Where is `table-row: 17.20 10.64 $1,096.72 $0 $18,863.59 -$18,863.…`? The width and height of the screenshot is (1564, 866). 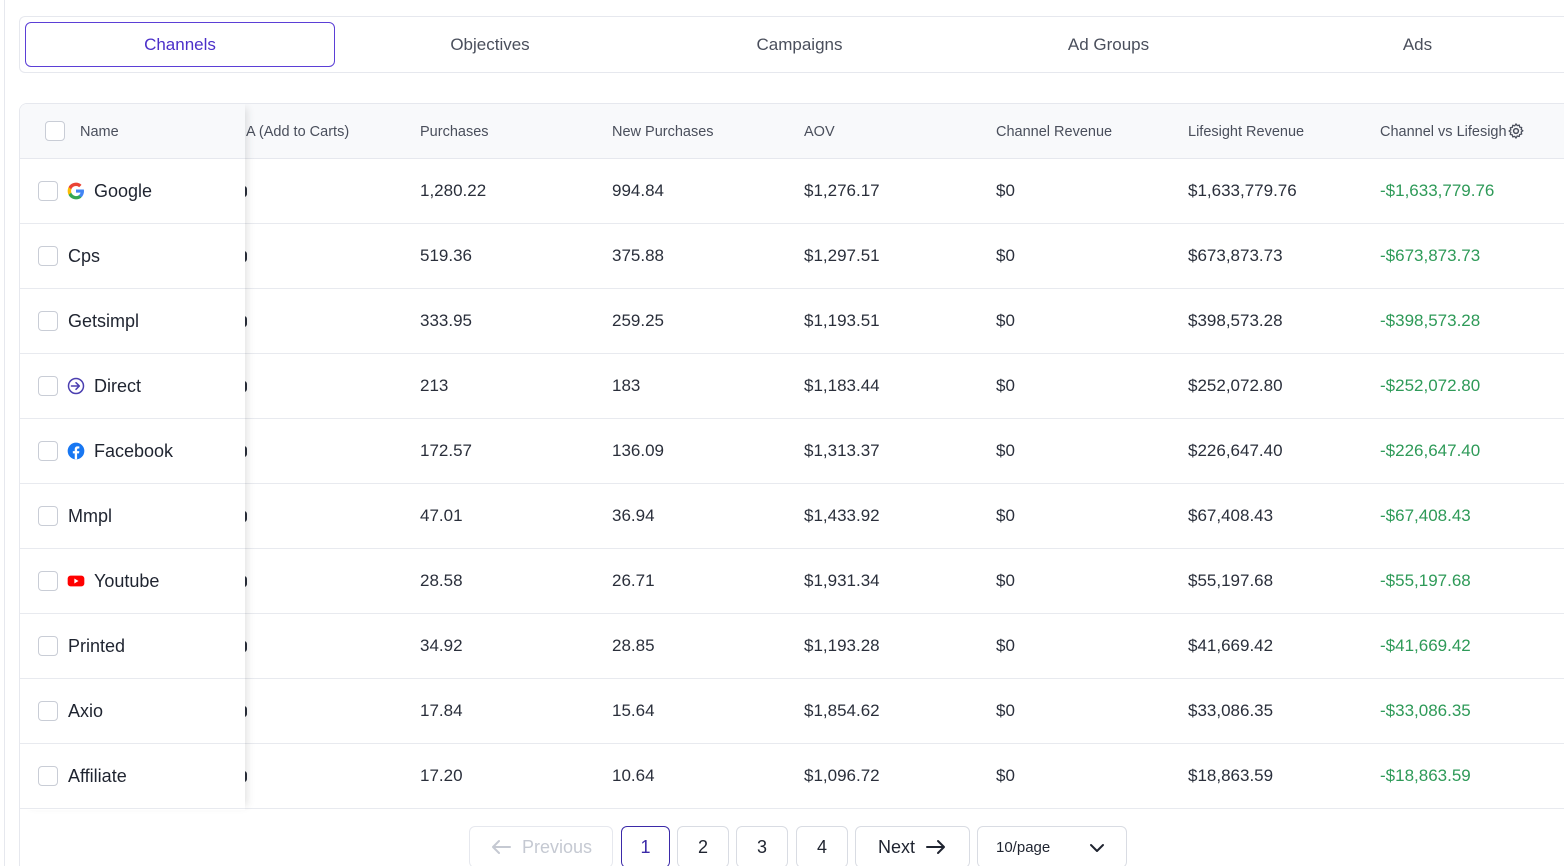 table-row: 17.20 10.64 $1,096.72 $0 $18,863.59 -$18,863.… is located at coordinates (792, 776).